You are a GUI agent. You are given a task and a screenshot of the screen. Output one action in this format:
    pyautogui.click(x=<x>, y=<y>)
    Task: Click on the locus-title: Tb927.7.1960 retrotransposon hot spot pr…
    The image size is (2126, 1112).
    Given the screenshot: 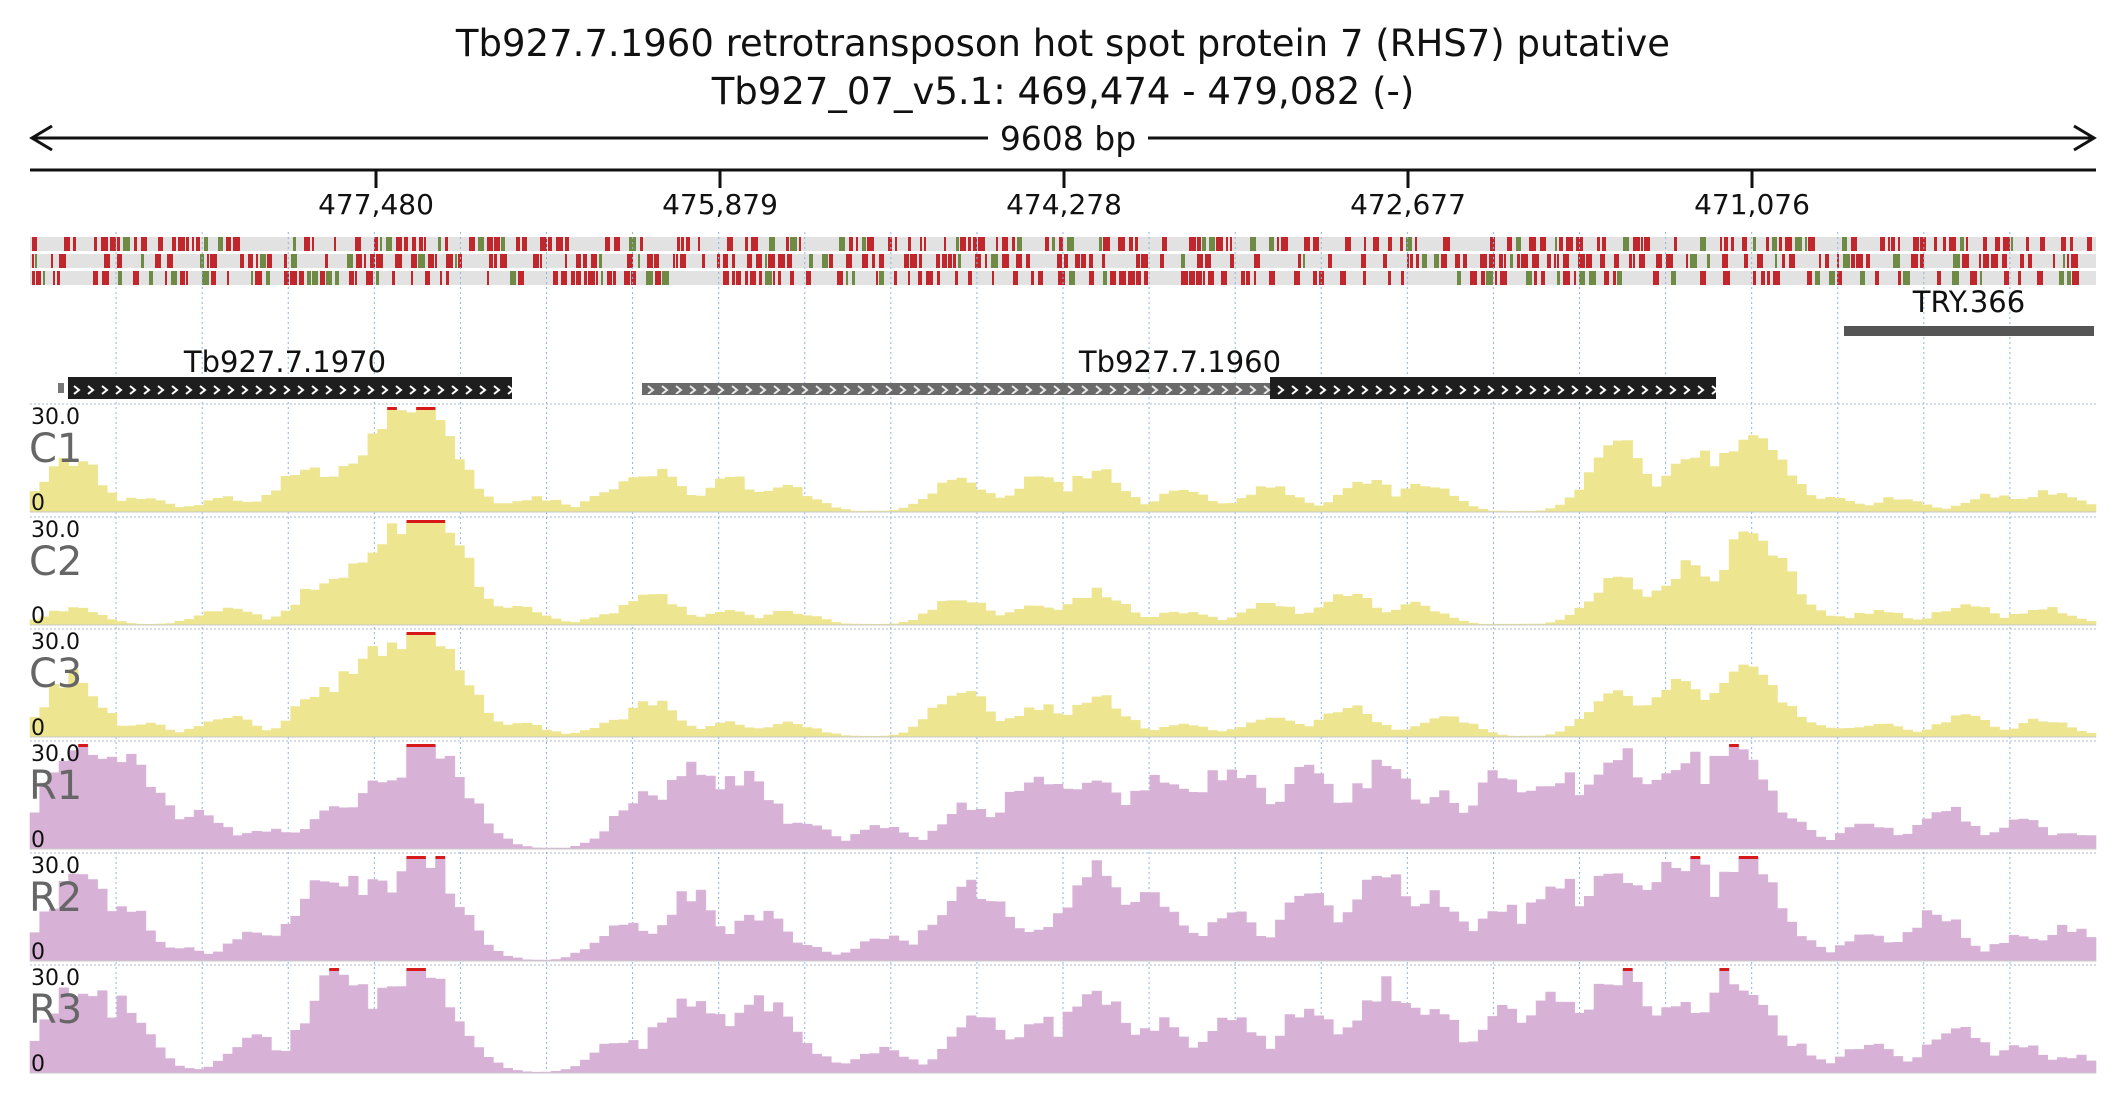 What is the action you would take?
    pyautogui.click(x=1063, y=43)
    